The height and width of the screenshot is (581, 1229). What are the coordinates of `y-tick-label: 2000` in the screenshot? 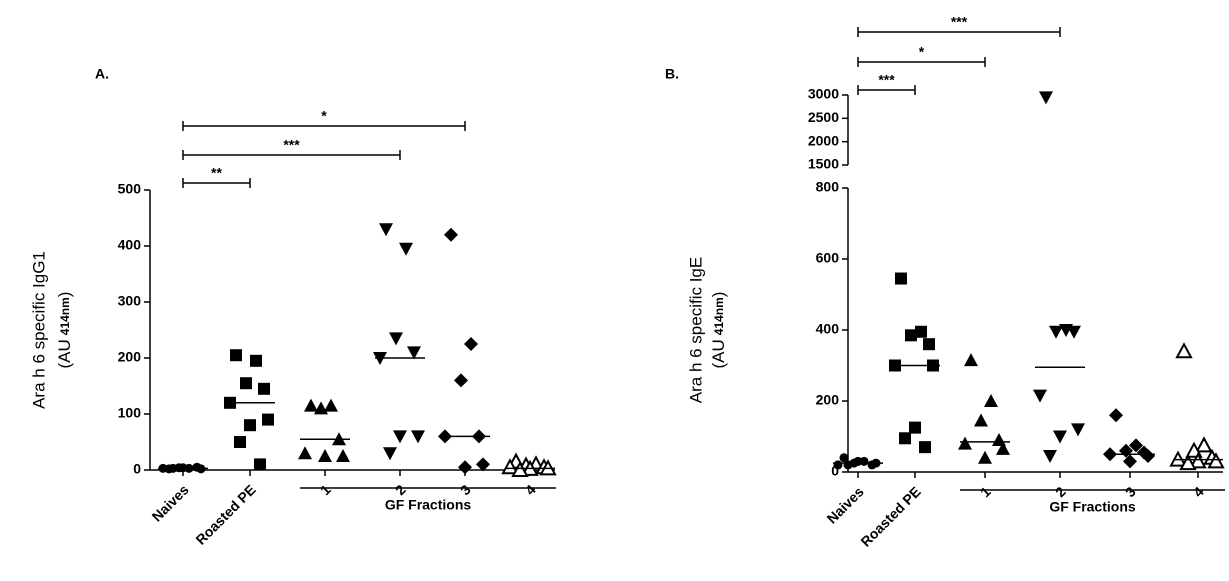 It's located at (823, 140).